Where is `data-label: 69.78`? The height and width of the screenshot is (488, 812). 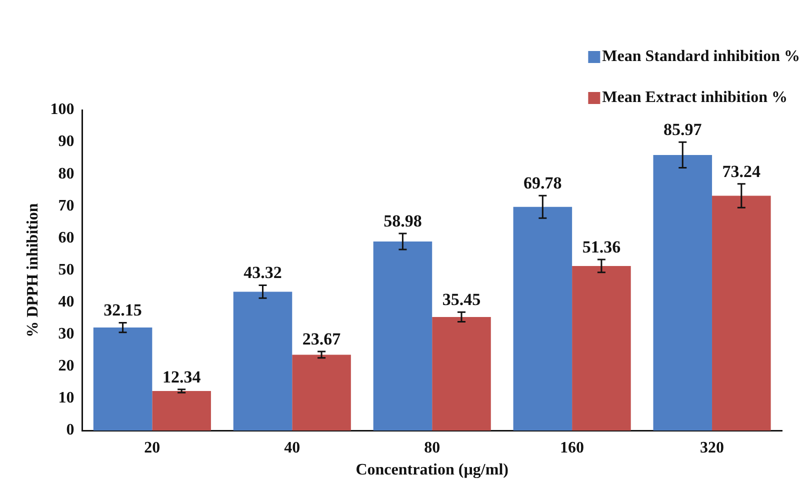
data-label: 69.78 is located at coordinates (543, 183).